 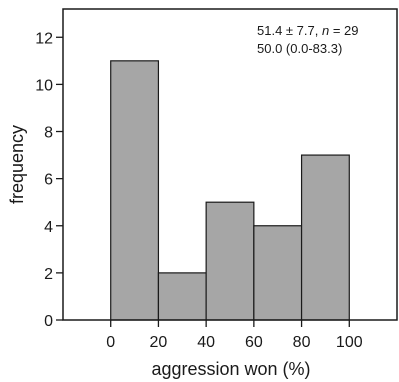 What do you see at coordinates (302, 342) in the screenshot?
I see `x-tick-label: 80` at bounding box center [302, 342].